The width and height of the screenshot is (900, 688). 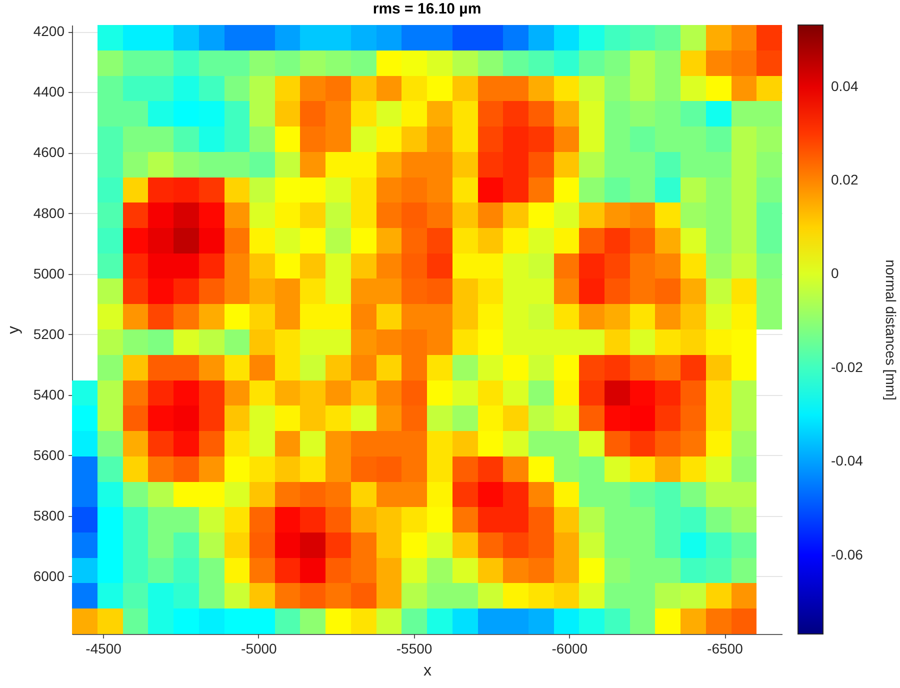 What do you see at coordinates (844, 86) in the screenshot?
I see `color-bar-label: 0.04` at bounding box center [844, 86].